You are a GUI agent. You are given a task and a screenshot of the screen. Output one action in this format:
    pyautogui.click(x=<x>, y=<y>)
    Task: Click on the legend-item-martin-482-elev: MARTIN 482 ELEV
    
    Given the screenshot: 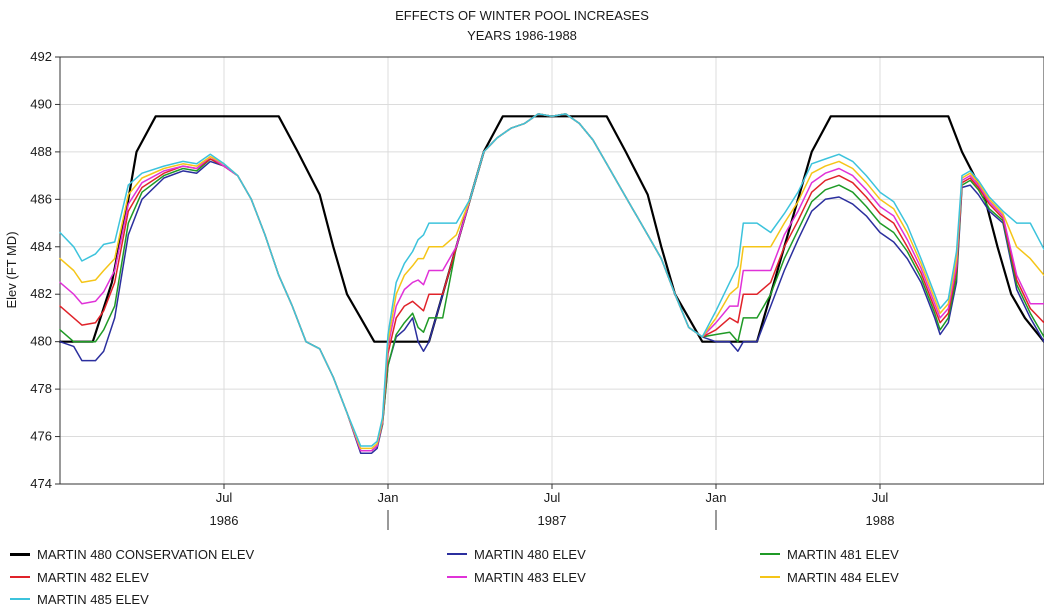 What is the action you would take?
    pyautogui.click(x=79, y=577)
    